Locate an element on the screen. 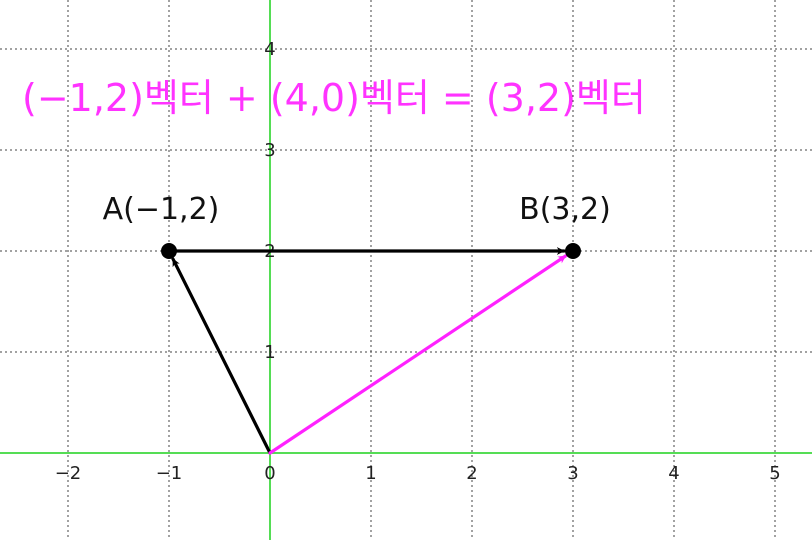 The height and width of the screenshot is (540, 812). points: A(−1,2) B(3,2) is located at coordinates (357, 225).